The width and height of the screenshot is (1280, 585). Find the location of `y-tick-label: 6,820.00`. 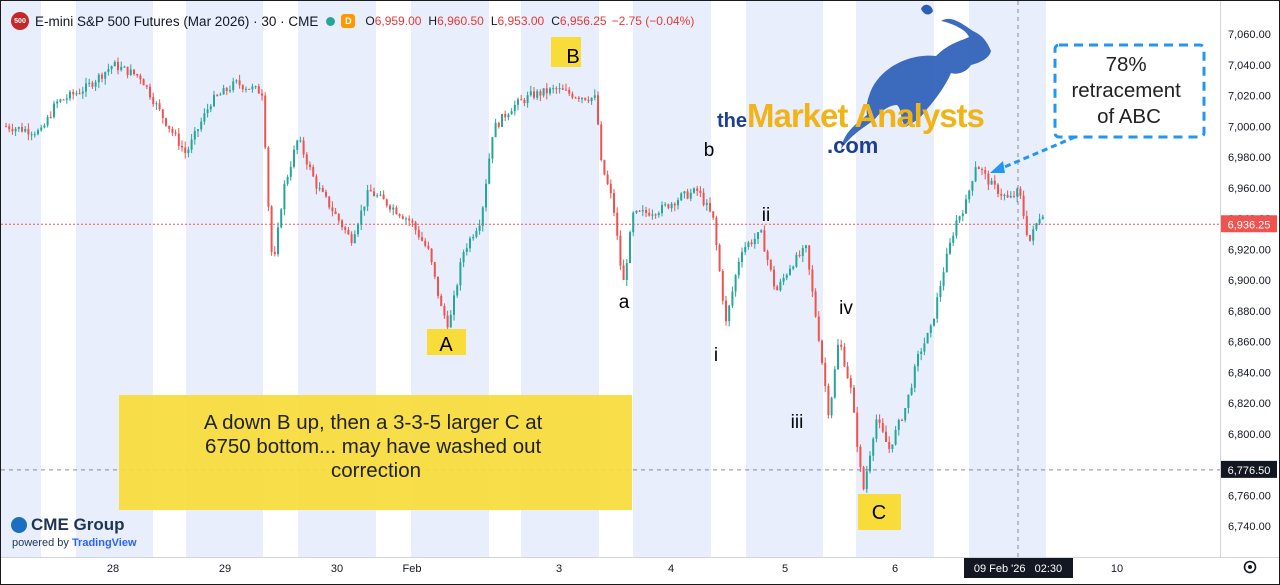

y-tick-label: 6,820.00 is located at coordinates (1249, 404).